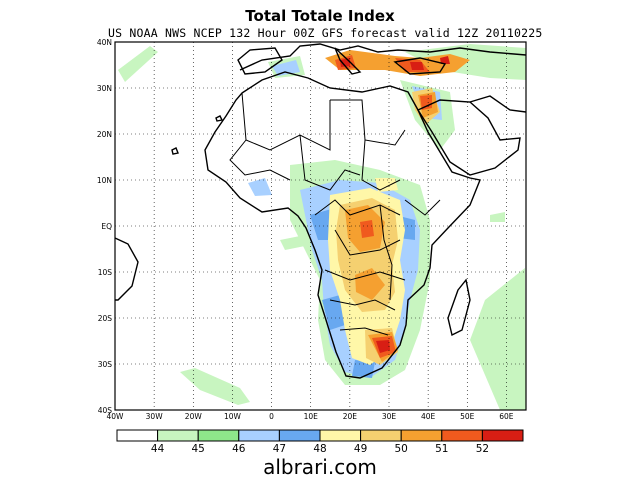 Image resolution: width=640 pixels, height=480 pixels. What do you see at coordinates (105, 318) in the screenshot?
I see `latitude-tick-label: 20S` at bounding box center [105, 318].